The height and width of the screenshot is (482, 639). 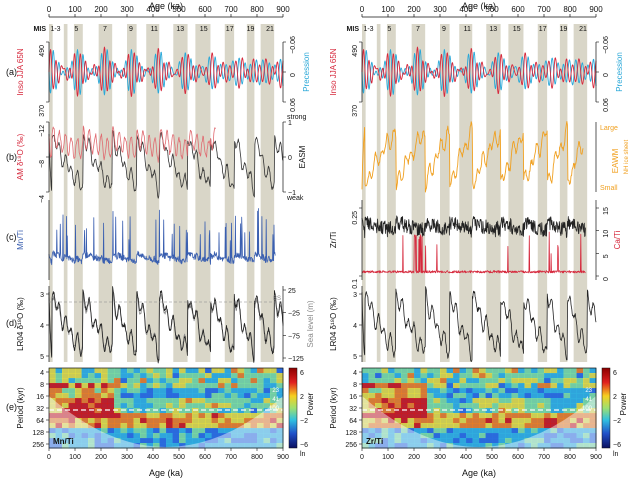 I want to click on e-x-tick-label: 600, so click(x=518, y=457).